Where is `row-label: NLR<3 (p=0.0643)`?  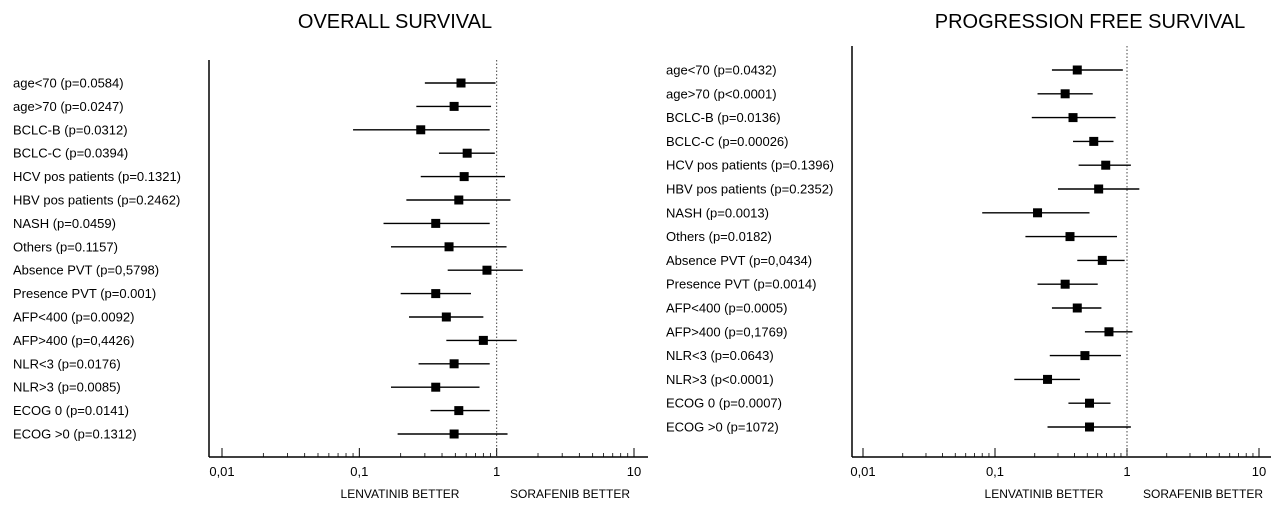 row-label: NLR<3 (p=0.0643) is located at coordinates (720, 355).